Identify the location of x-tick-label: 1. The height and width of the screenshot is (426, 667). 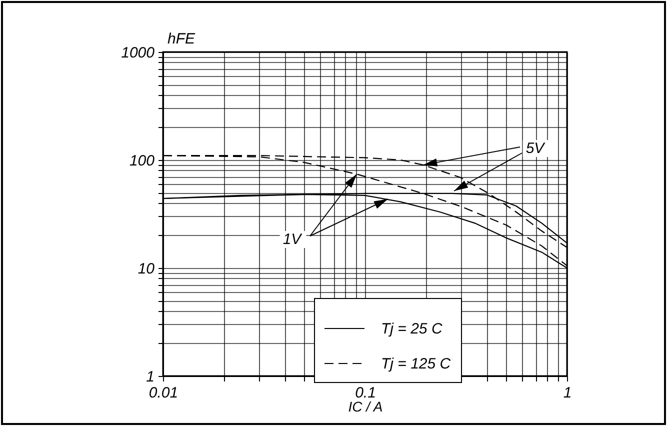
(567, 393).